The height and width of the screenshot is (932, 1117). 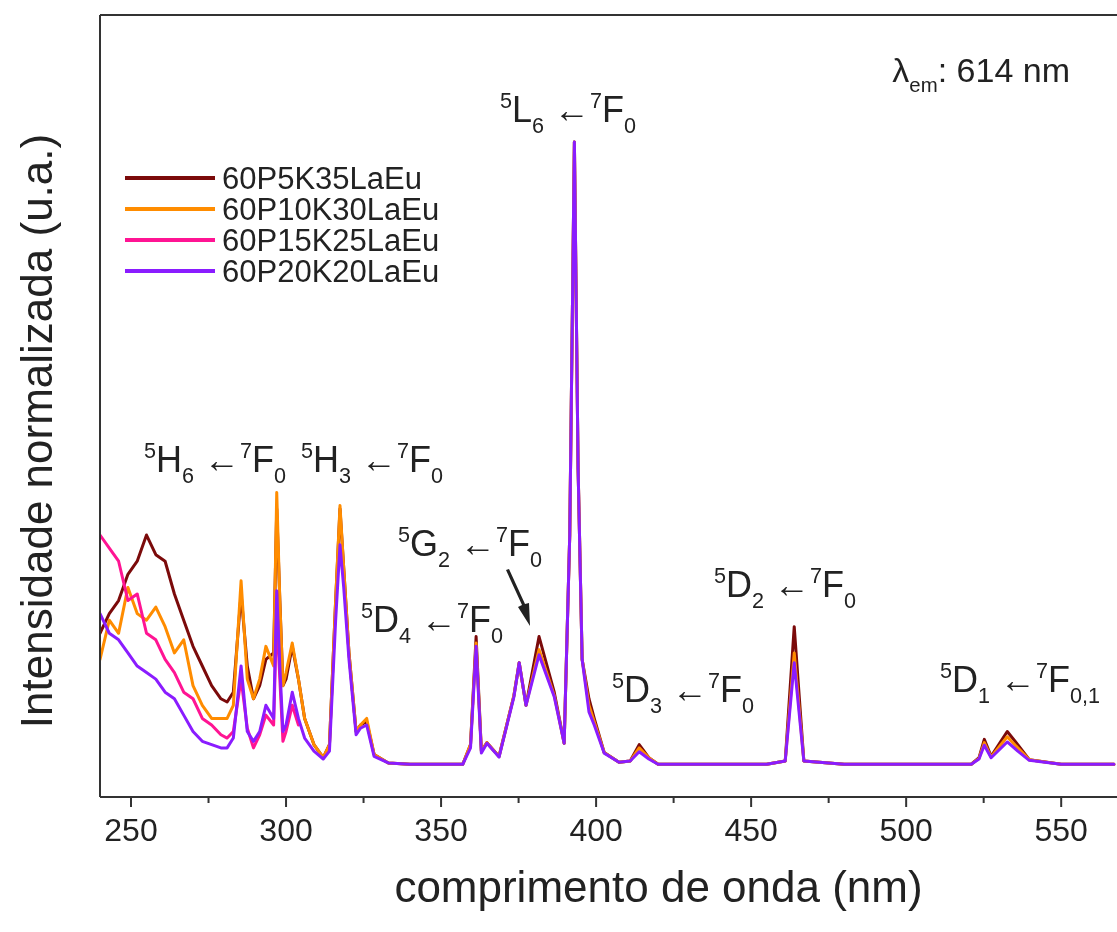 What do you see at coordinates (36, 431) in the screenshot?
I see `y-axis-title: Intensidade normalizada (u.a.)` at bounding box center [36, 431].